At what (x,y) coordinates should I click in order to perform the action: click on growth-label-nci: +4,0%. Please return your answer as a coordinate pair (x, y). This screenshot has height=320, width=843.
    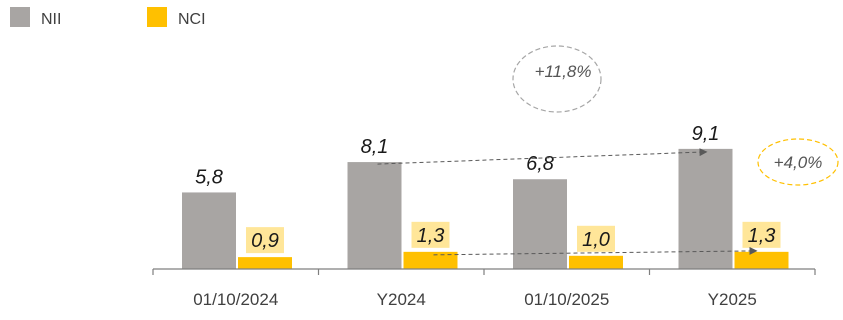
    Looking at the image, I should click on (798, 162).